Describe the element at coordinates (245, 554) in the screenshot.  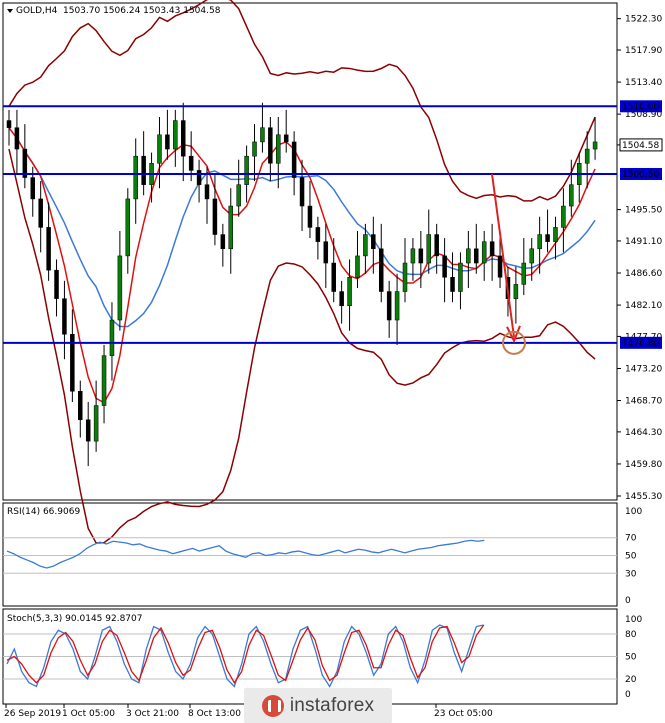
I see `rsi-line` at that location.